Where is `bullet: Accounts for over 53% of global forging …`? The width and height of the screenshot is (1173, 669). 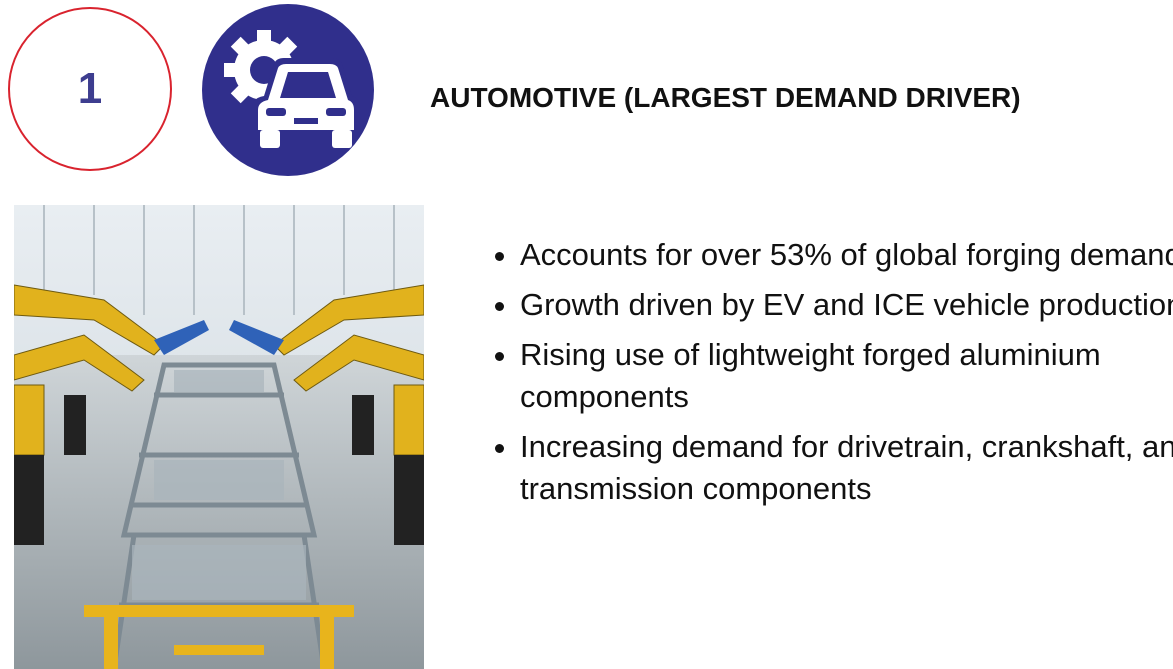
bullet: Accounts for over 53% of global forging … is located at coordinates (846, 255).